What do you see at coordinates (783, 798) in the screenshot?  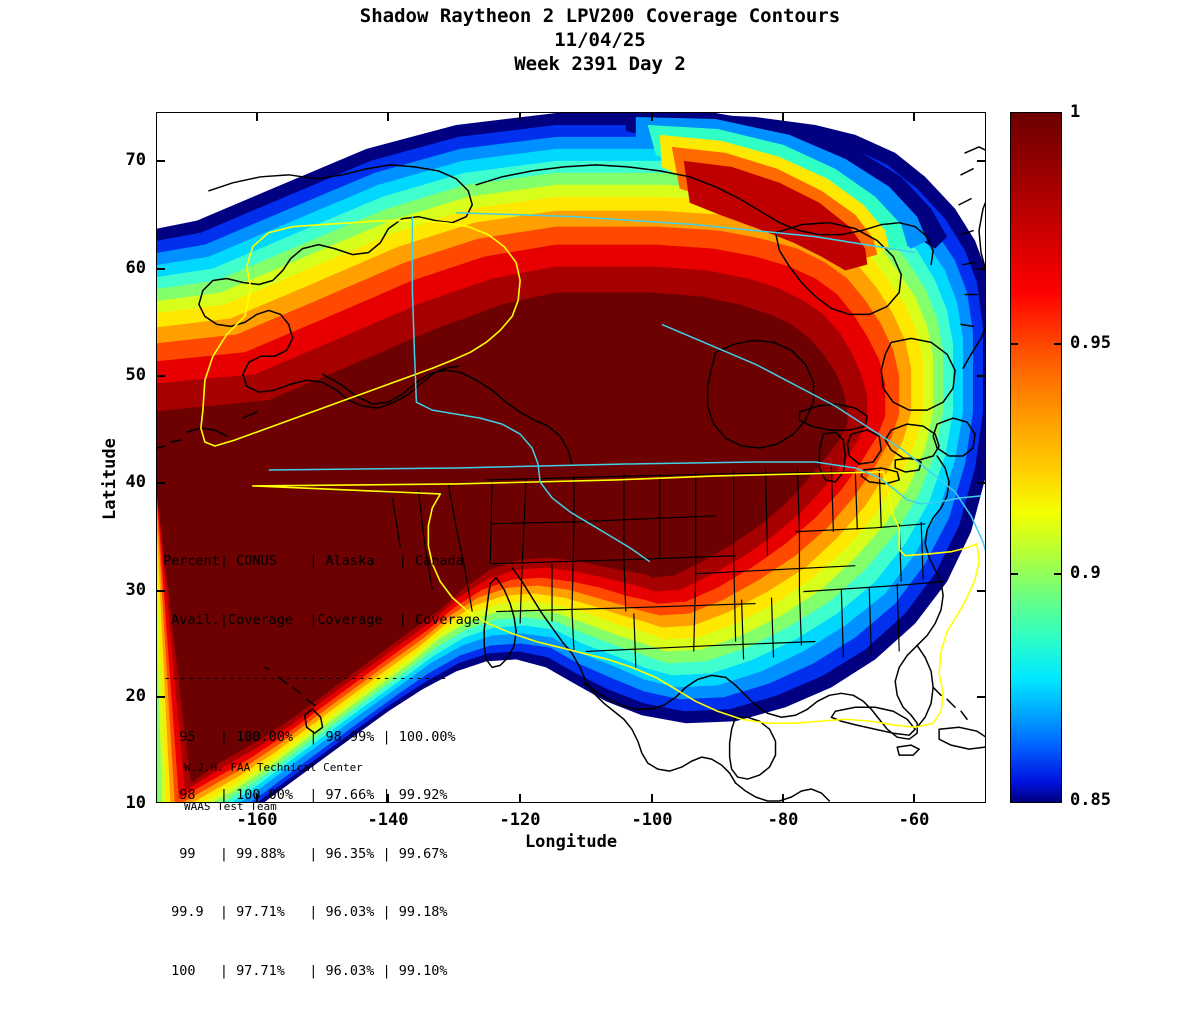 I see `xtick-mark--80` at bounding box center [783, 798].